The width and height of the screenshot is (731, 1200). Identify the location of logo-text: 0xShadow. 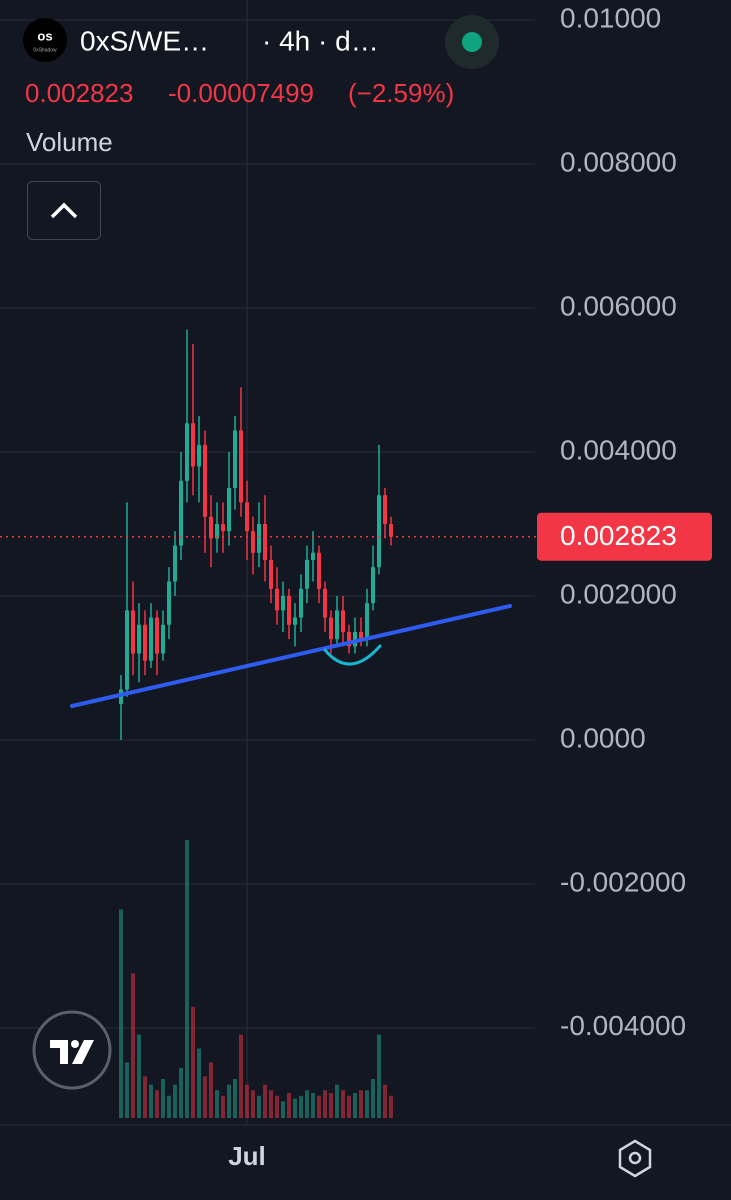
(45, 50).